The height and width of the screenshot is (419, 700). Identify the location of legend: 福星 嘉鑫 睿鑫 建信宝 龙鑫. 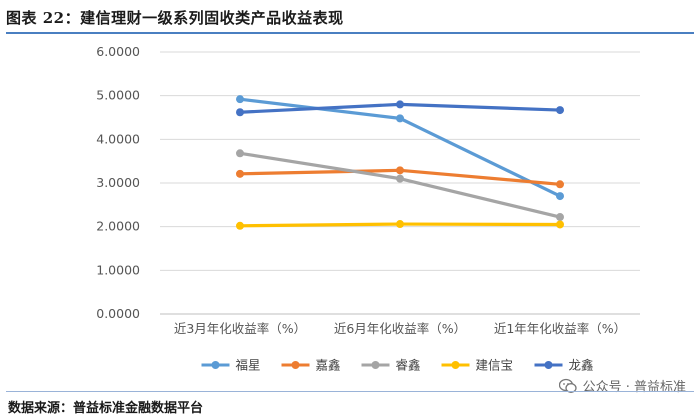
(397, 365).